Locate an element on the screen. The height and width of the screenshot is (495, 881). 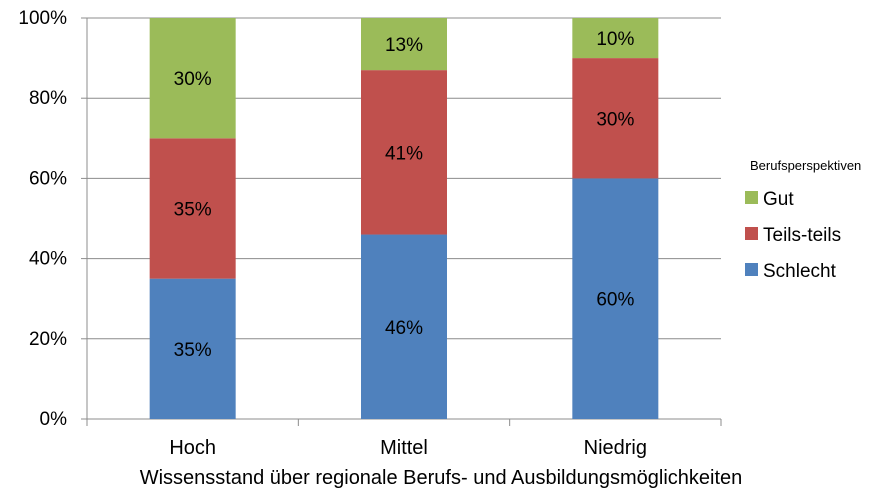
x-tick-label: Mittel is located at coordinates (404, 448).